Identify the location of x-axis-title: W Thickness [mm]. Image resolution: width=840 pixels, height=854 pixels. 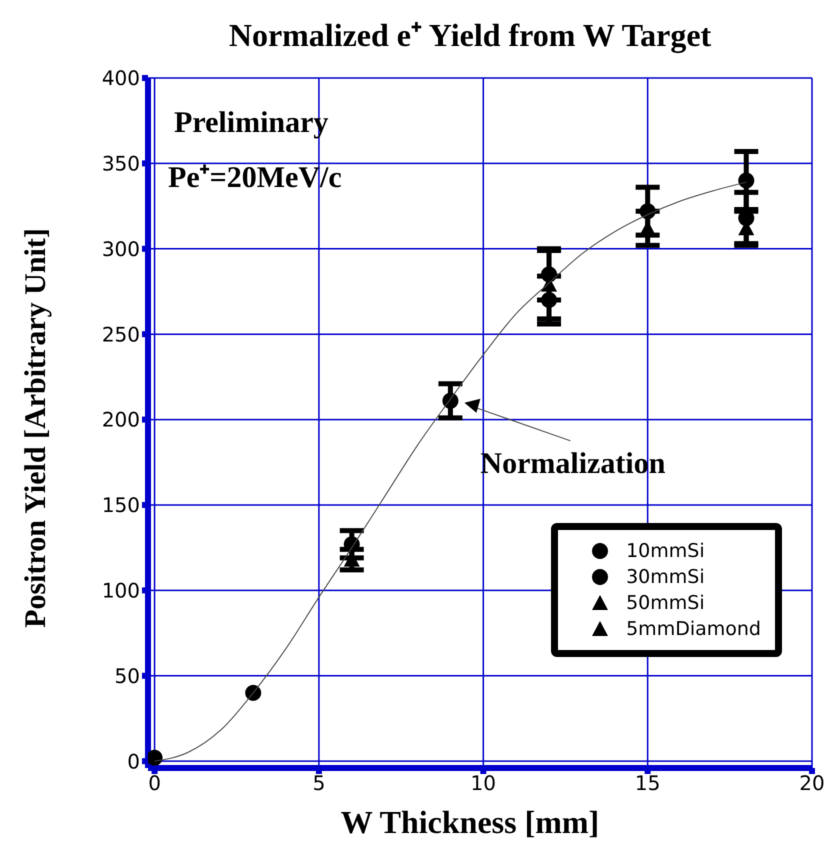
(470, 822).